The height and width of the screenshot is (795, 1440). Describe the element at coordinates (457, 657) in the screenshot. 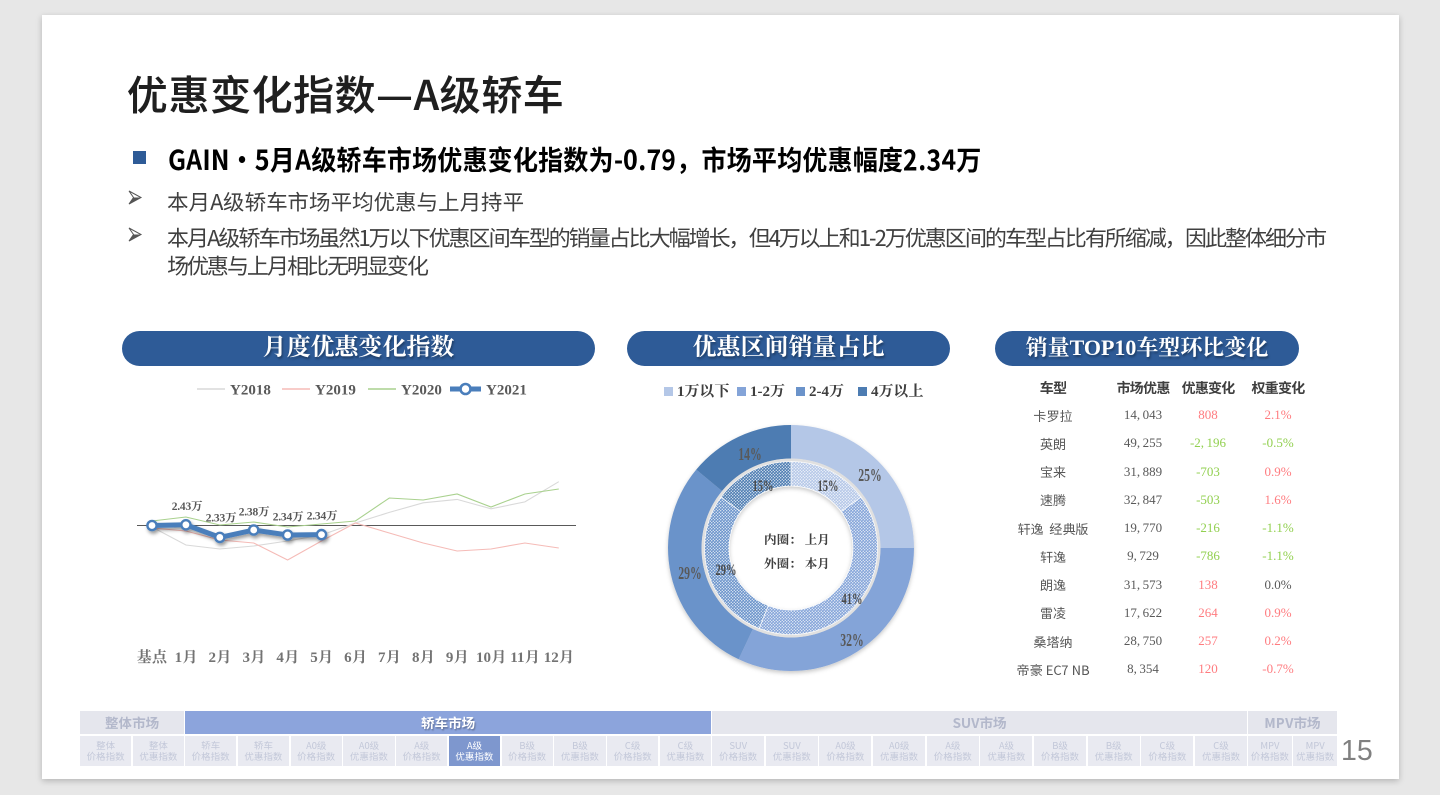

I see `svg-text: 9月` at that location.